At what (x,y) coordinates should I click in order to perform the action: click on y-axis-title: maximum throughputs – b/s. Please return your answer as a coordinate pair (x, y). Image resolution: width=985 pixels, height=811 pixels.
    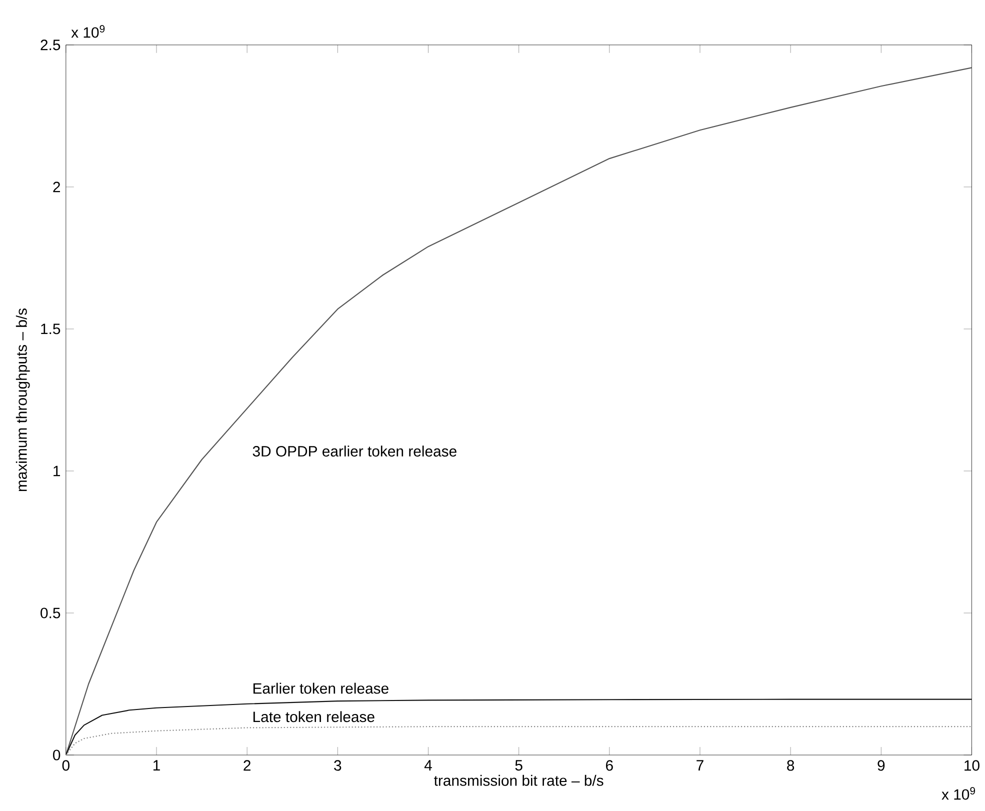
    Looking at the image, I should click on (23, 400).